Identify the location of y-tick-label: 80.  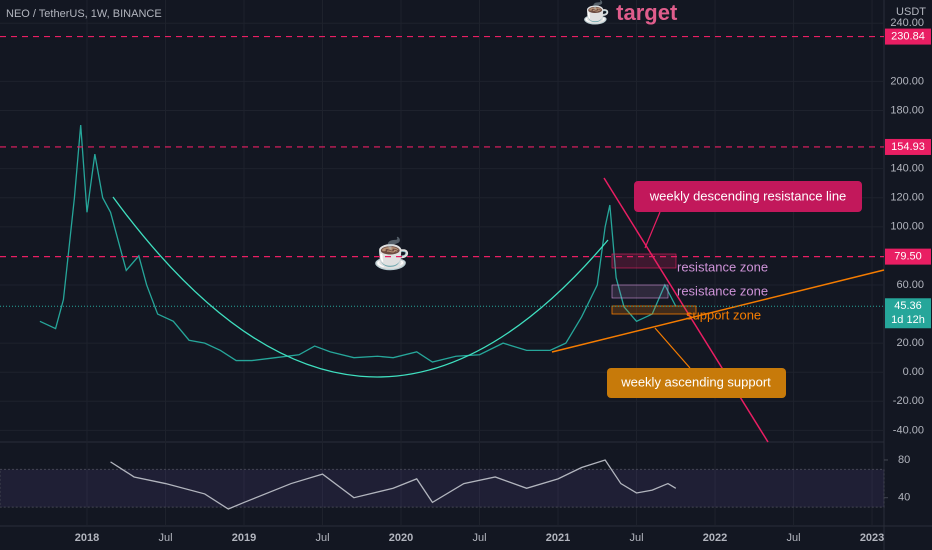
(904, 460).